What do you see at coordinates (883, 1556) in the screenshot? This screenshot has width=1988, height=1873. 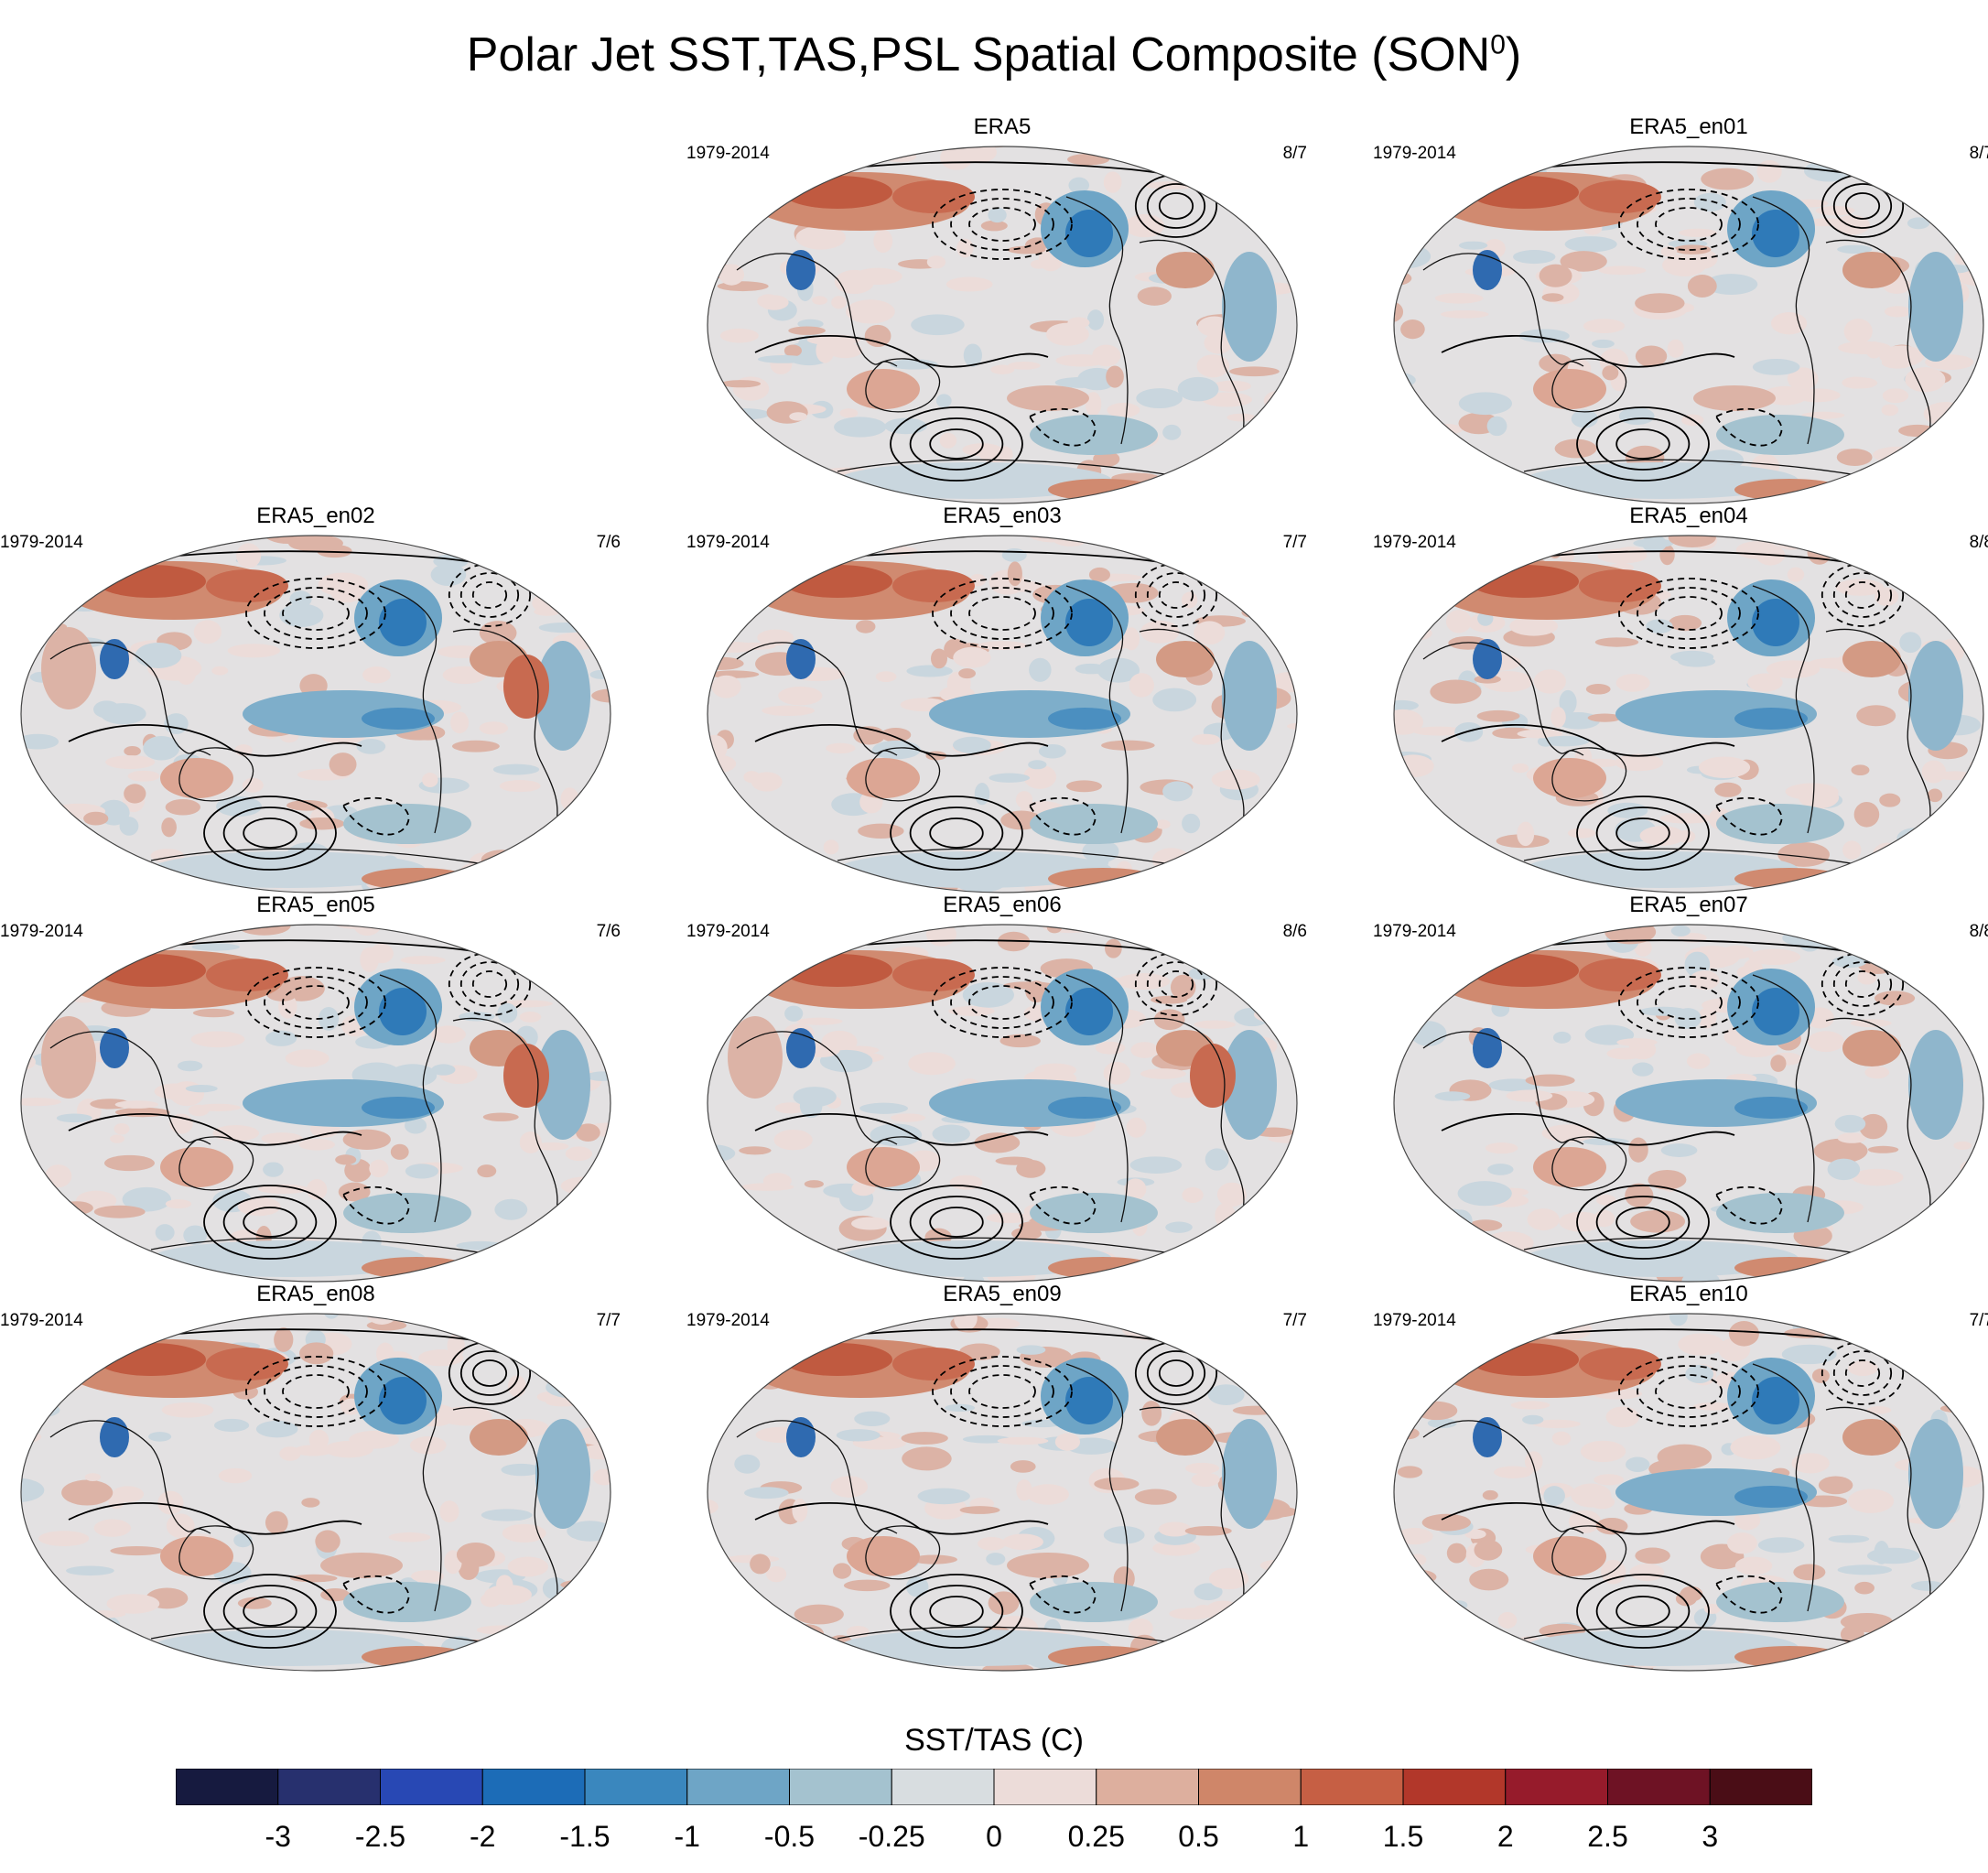 I see `warm-anomaly-australia` at bounding box center [883, 1556].